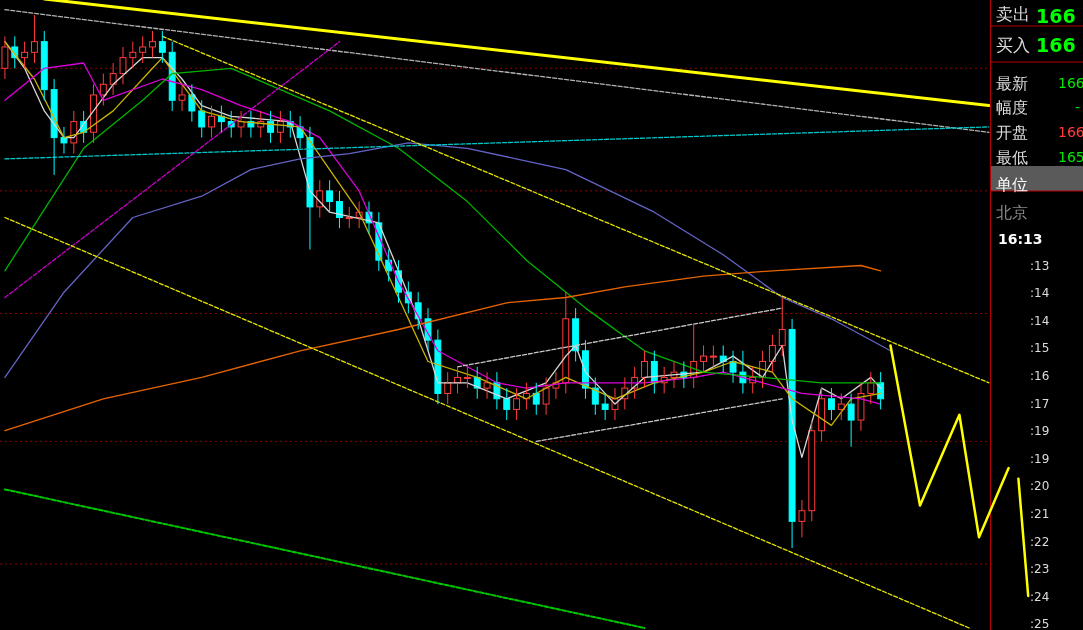  Describe the element at coordinates (1040, 403) in the screenshot. I see `annotation: :17` at that location.